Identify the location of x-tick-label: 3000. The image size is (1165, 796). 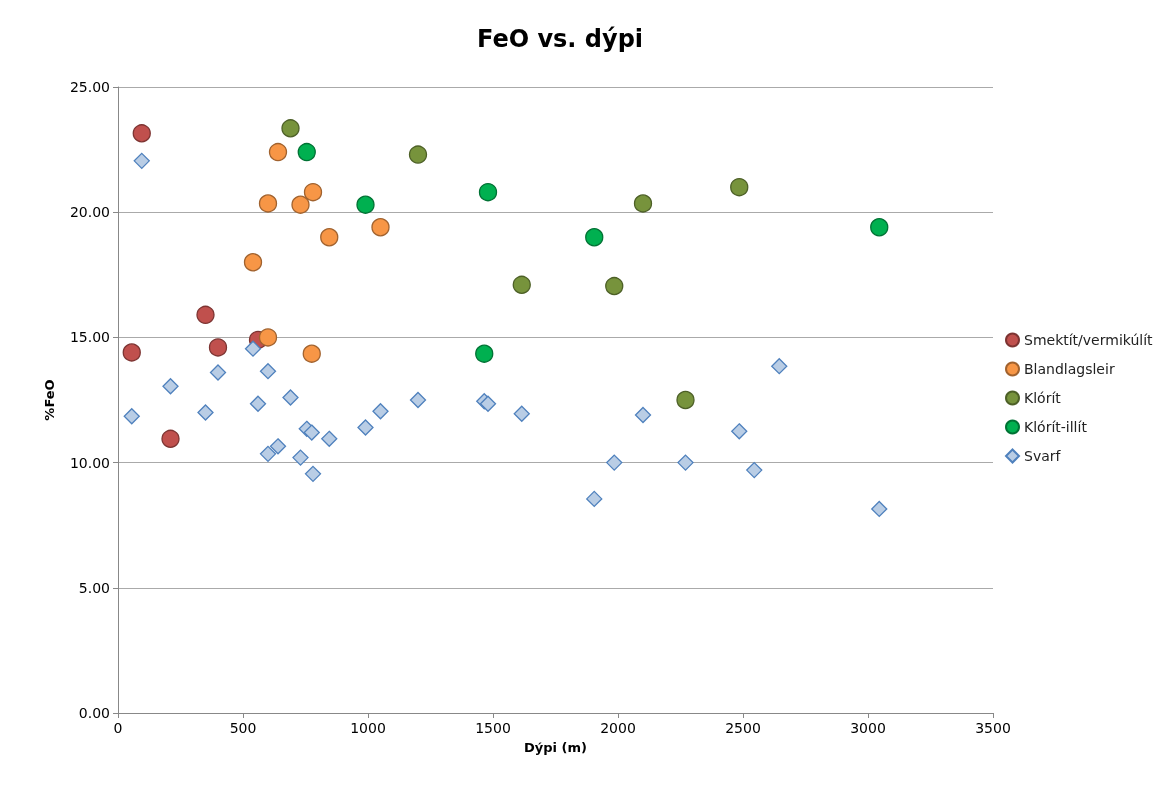
(868, 728).